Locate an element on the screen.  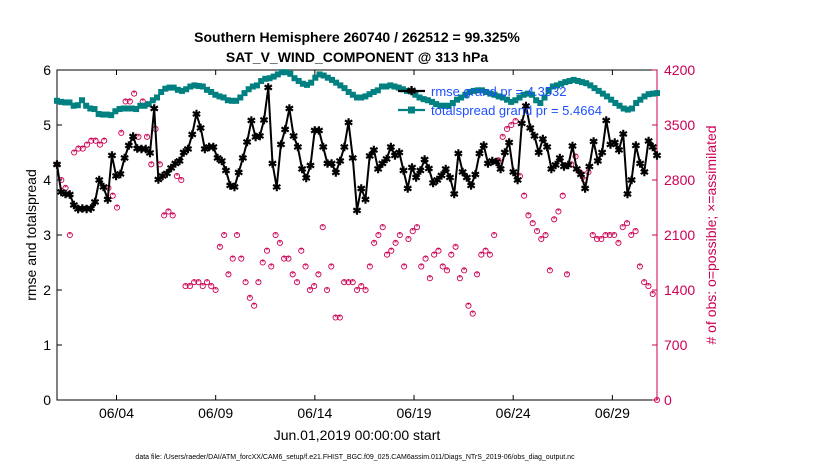
x-tick-label: 06/09 is located at coordinates (215, 413).